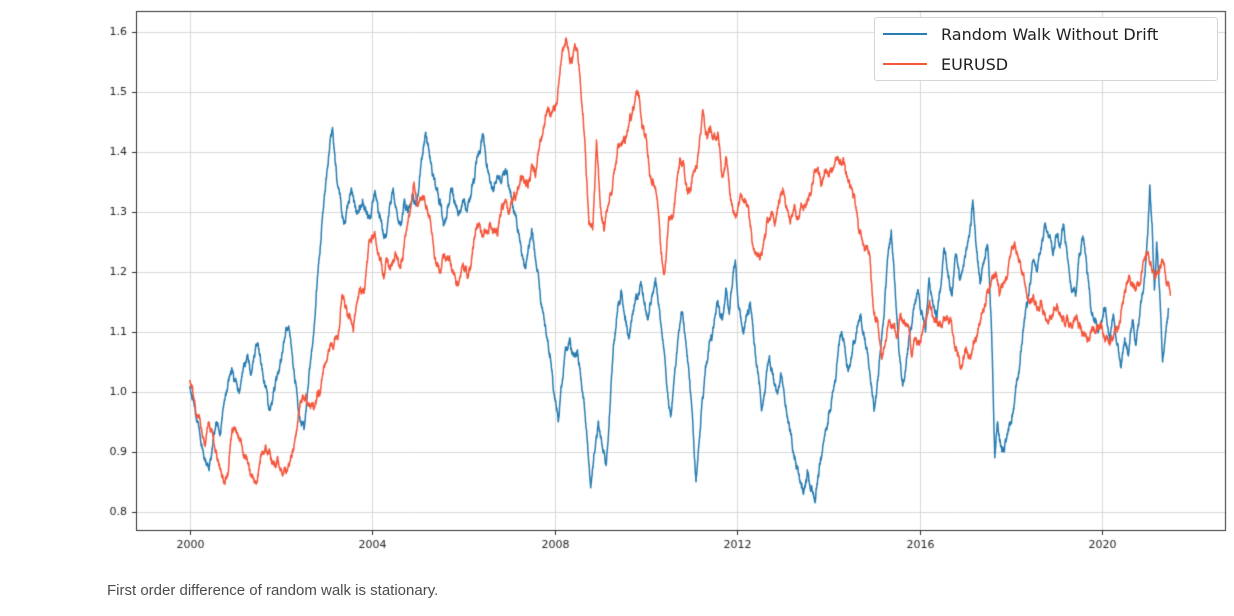  What do you see at coordinates (905, 64) in the screenshot?
I see `legend-line-swatch-red` at bounding box center [905, 64].